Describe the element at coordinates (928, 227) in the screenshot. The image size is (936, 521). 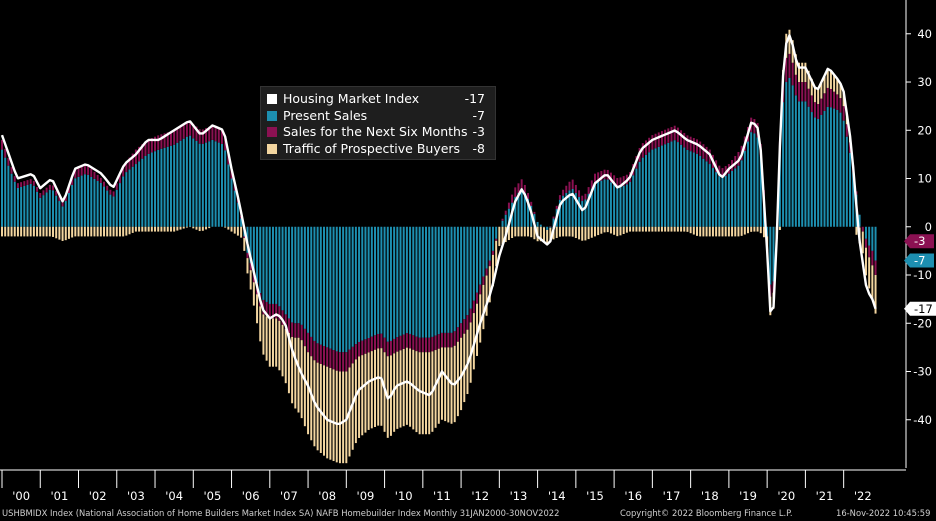
I see `y-tick-label: 0` at that location.